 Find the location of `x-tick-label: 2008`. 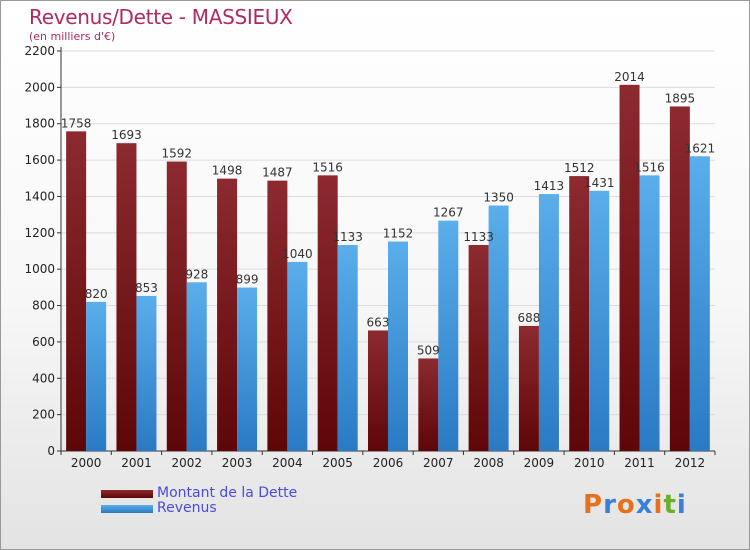

x-tick-label: 2008 is located at coordinates (488, 463).